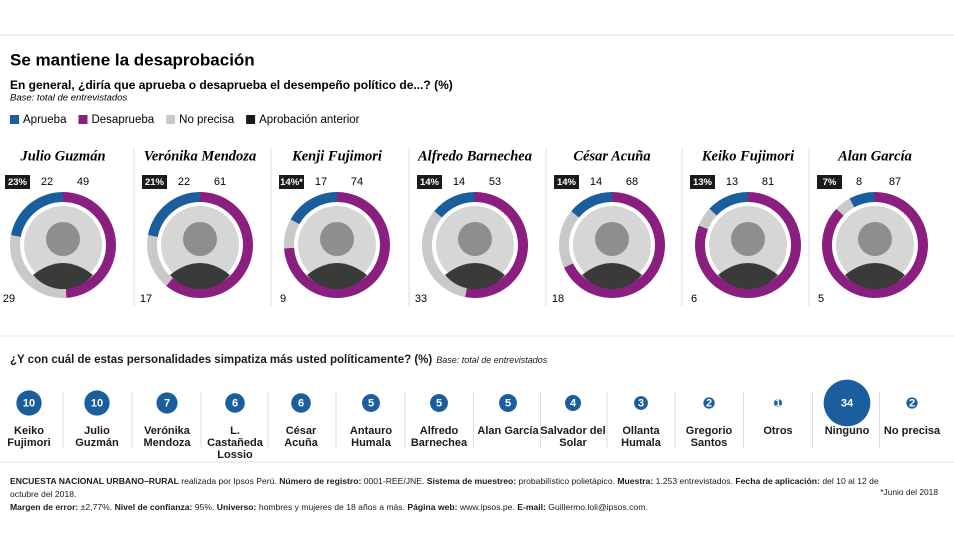 This screenshot has width=954, height=550. What do you see at coordinates (47, 182) in the screenshot?
I see `value-label: 22` at bounding box center [47, 182].